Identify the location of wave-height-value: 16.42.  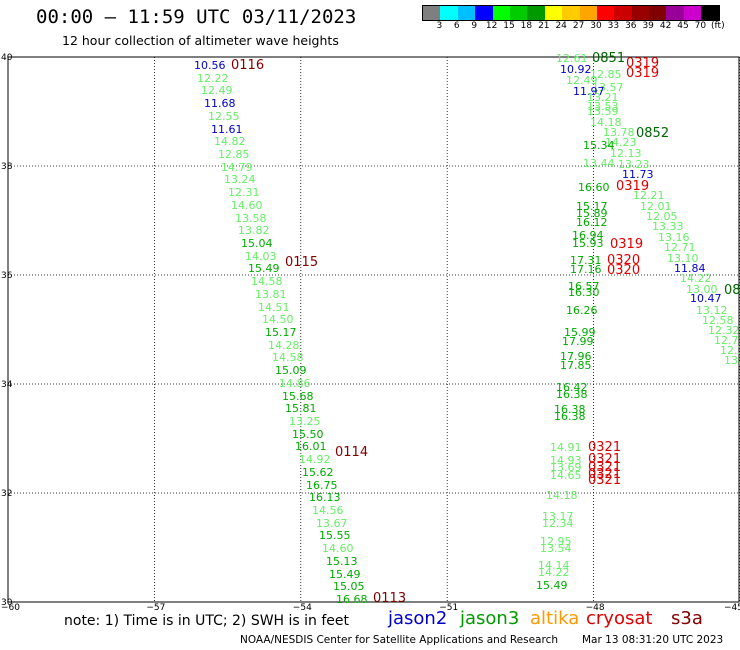
(572, 387).